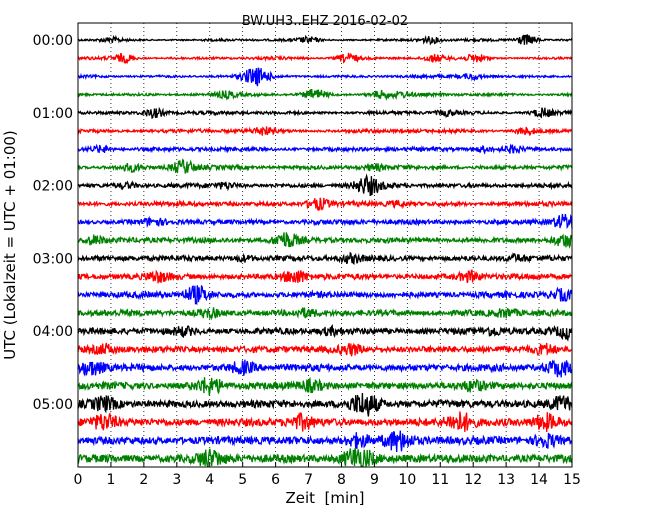  Describe the element at coordinates (325, 21) in the screenshot. I see `chart-title: BW.UH3..EHZ 2016-02-02` at that location.